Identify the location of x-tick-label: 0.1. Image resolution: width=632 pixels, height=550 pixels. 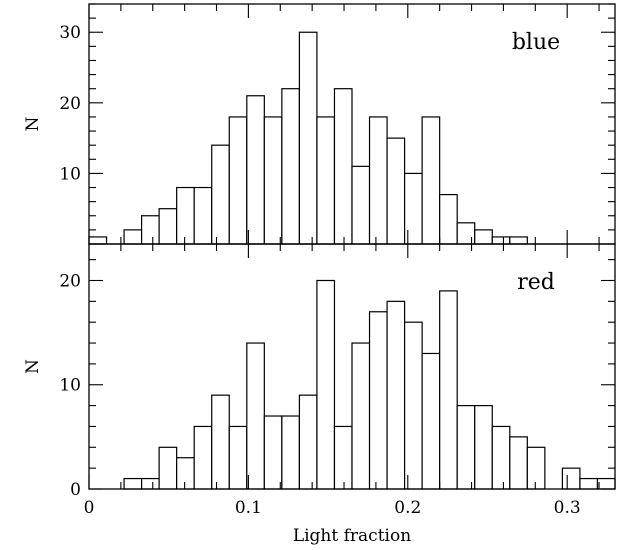
(248, 508).